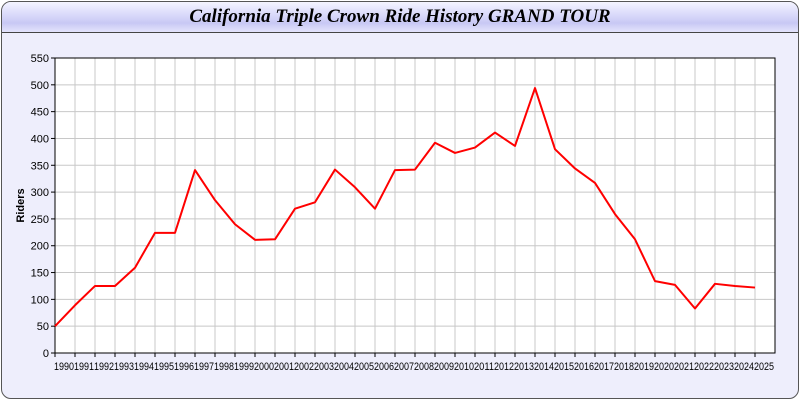 Image resolution: width=800 pixels, height=400 pixels. I want to click on y-tick-label: 500, so click(40, 86).